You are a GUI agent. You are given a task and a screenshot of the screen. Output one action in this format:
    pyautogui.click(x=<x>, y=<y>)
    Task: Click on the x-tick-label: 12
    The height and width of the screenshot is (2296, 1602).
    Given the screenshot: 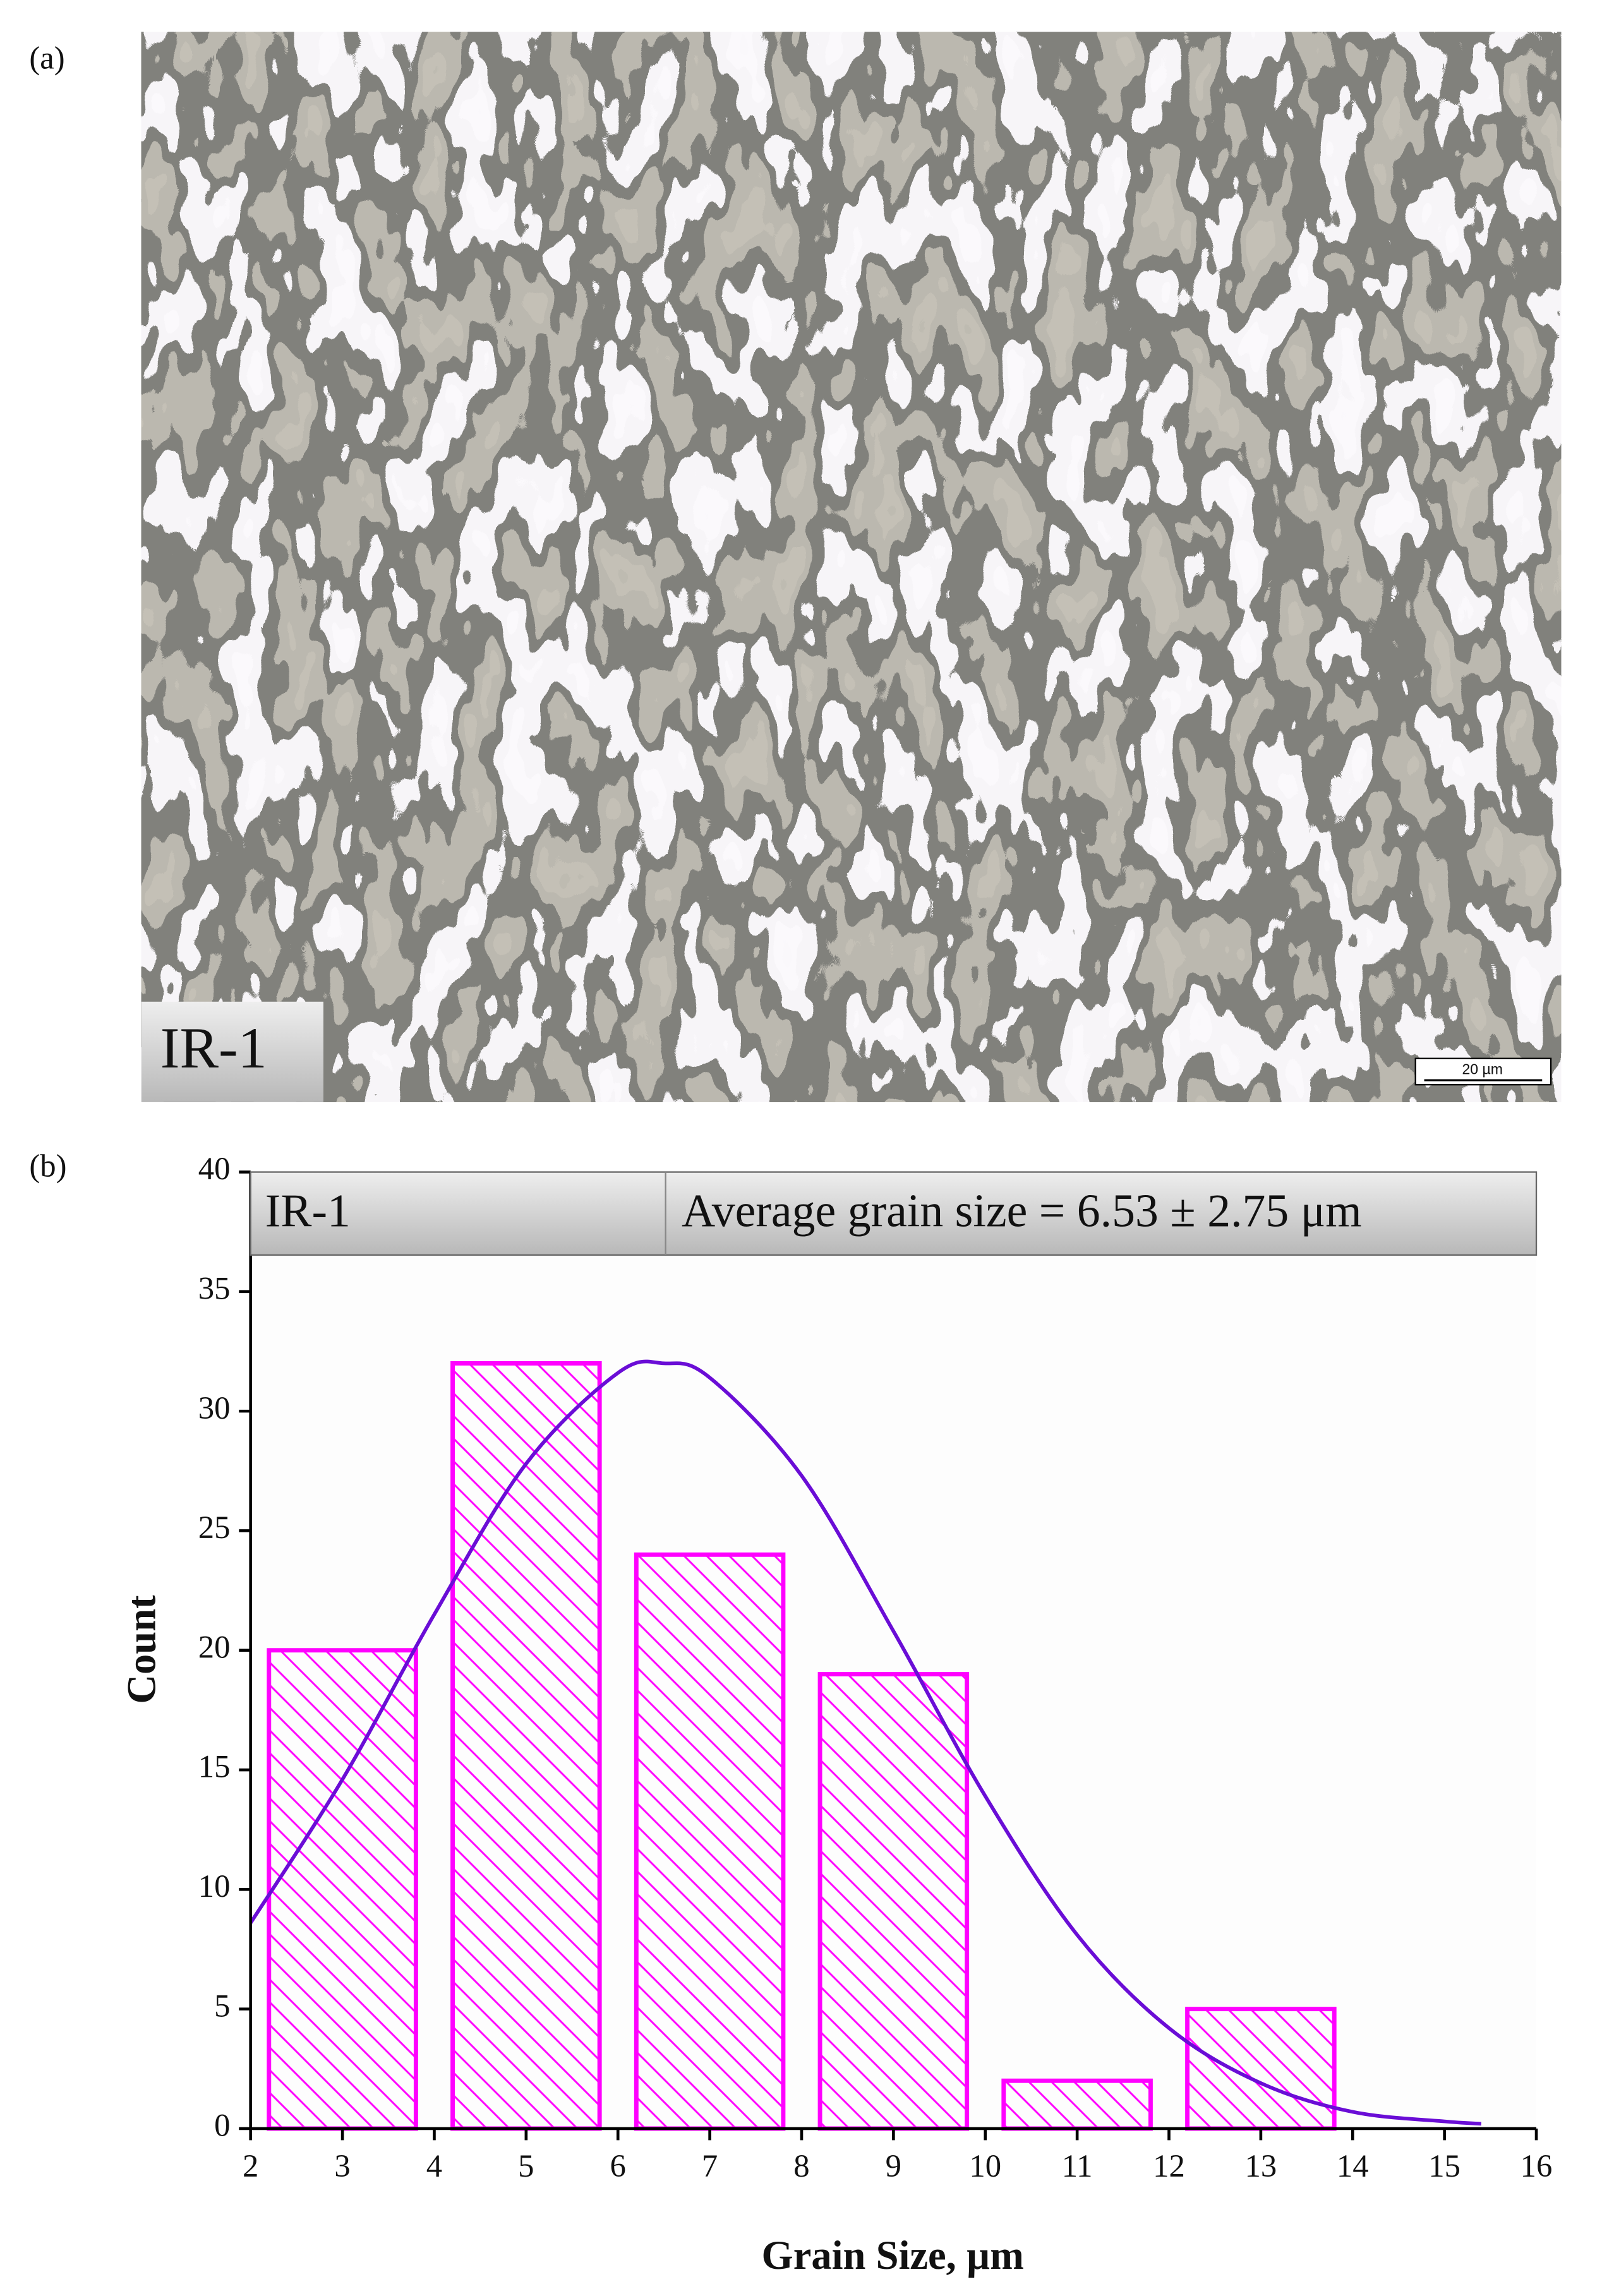 What is the action you would take?
    pyautogui.click(x=1169, y=2166)
    